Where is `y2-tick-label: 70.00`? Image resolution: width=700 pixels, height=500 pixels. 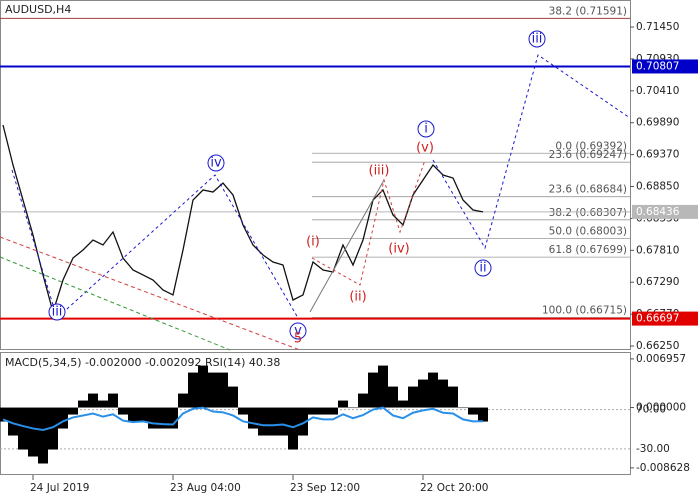 y2-tick-label: 70.00 is located at coordinates (651, 410).